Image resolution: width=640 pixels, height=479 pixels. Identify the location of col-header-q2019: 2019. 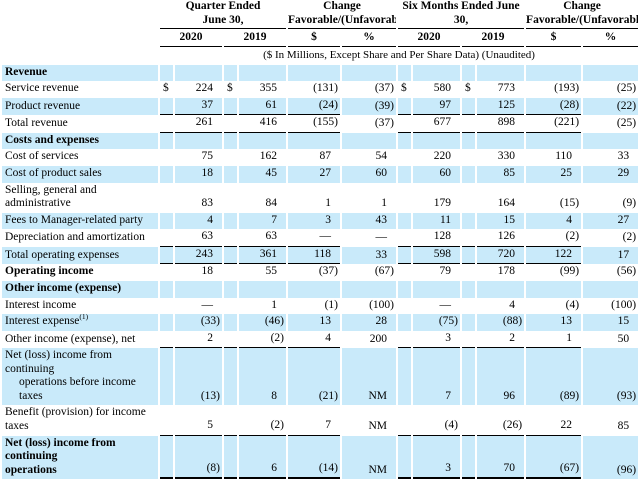
(255, 38).